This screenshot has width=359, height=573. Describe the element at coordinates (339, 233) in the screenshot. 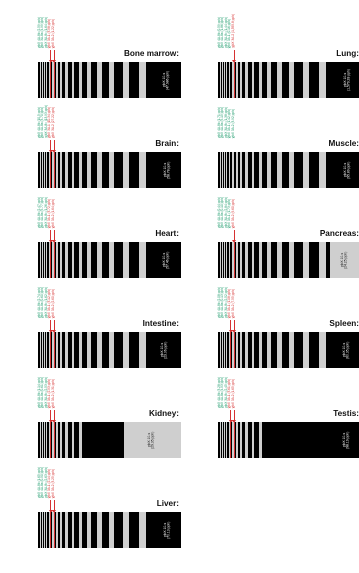

I see `panel-title: Pancreas:` at that location.